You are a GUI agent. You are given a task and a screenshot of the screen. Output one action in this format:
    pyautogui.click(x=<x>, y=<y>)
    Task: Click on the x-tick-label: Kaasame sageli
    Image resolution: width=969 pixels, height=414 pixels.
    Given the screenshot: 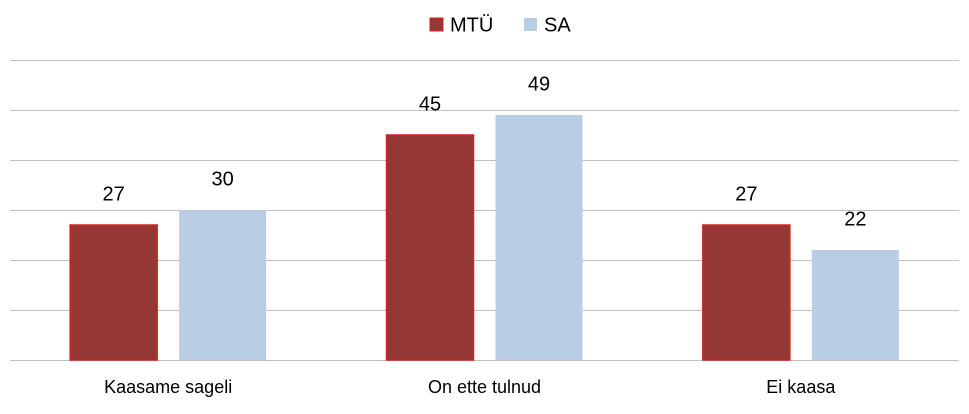 What is the action you would take?
    pyautogui.click(x=168, y=387)
    